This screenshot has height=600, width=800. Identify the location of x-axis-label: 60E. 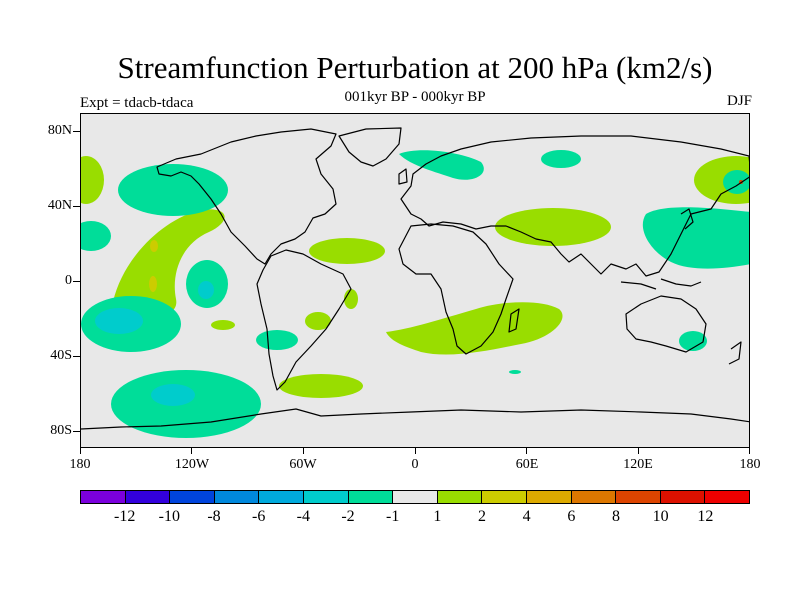
(527, 464).